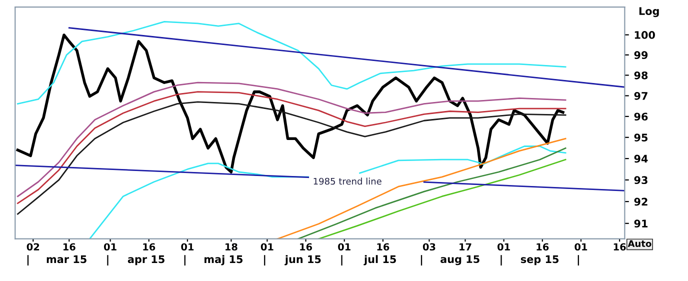  Describe the element at coordinates (146, 260) in the screenshot. I see `x2-tick-label: apr 15` at that location.